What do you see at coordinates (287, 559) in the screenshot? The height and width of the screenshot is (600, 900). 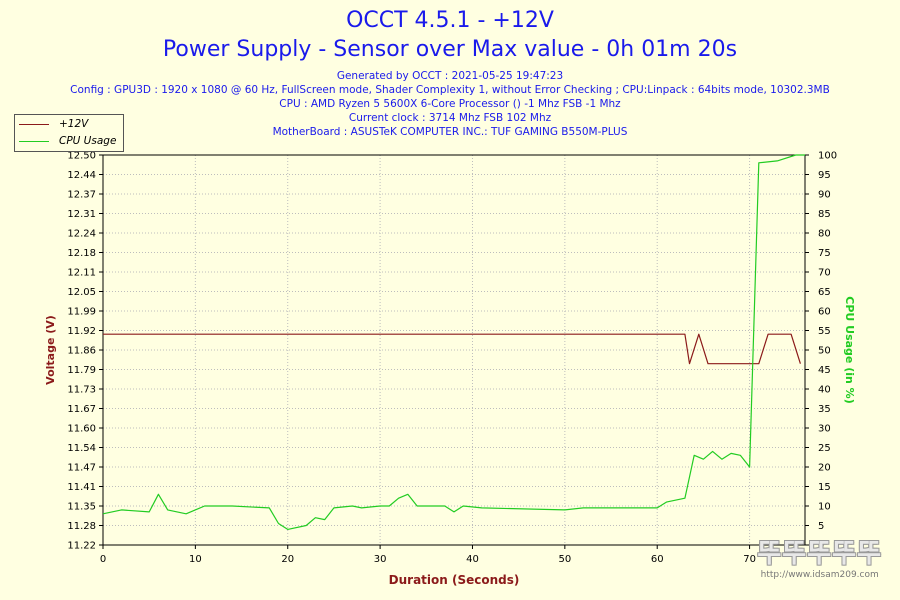 I see `x-tick-label: 20` at bounding box center [287, 559].